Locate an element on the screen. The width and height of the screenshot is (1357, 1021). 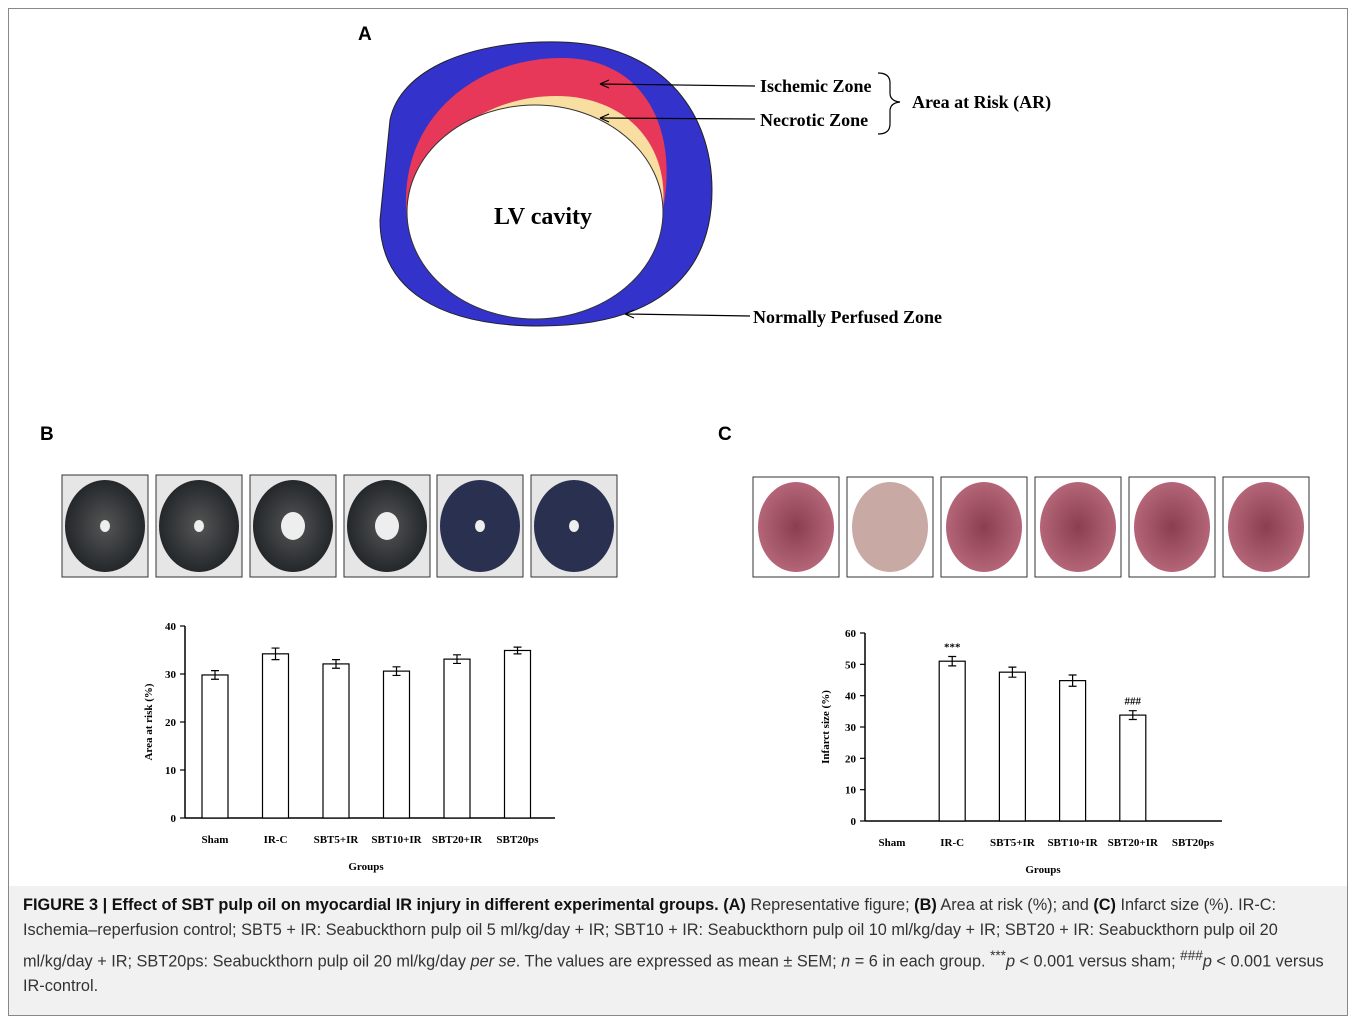
zone-label: Normally Perfused Zone is located at coordinates (847, 317).